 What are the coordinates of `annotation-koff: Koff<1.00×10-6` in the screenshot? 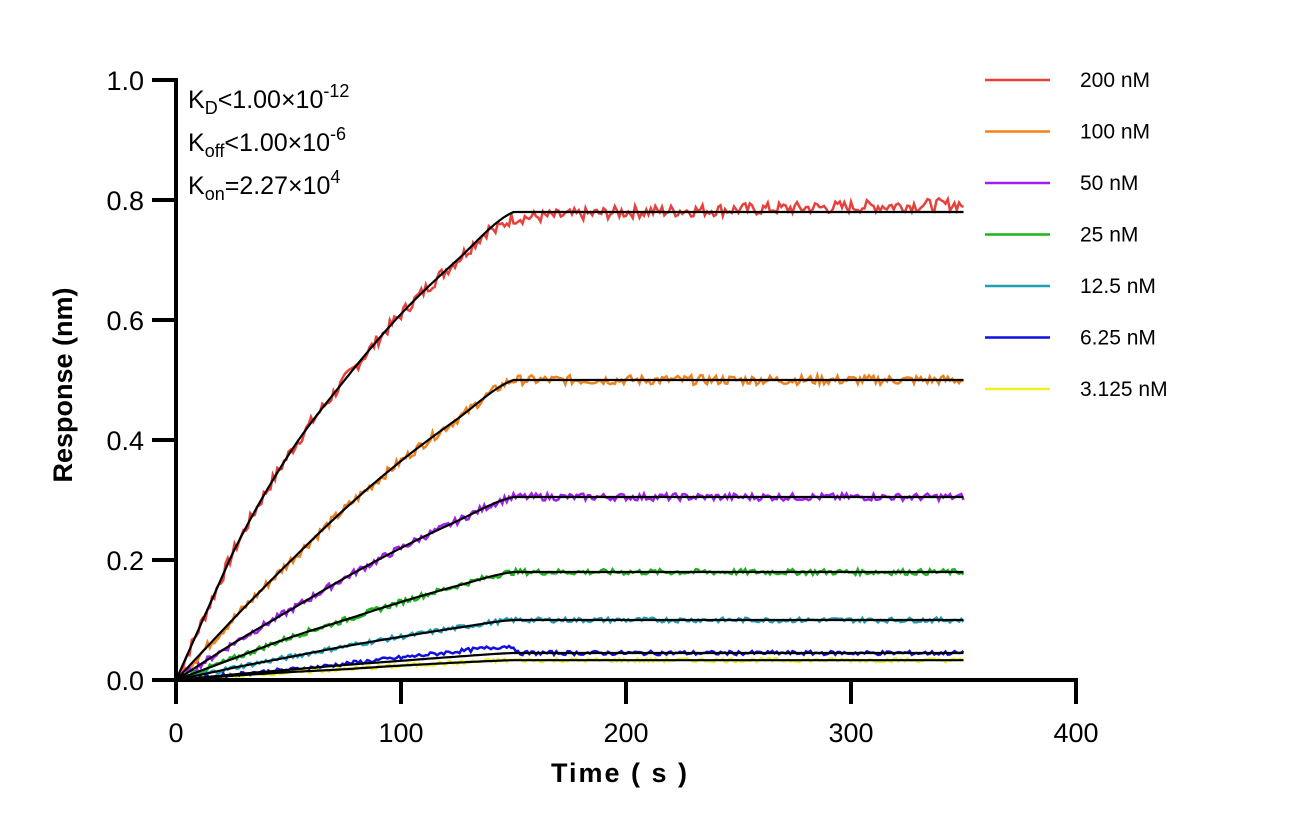 It's located at (267, 142).